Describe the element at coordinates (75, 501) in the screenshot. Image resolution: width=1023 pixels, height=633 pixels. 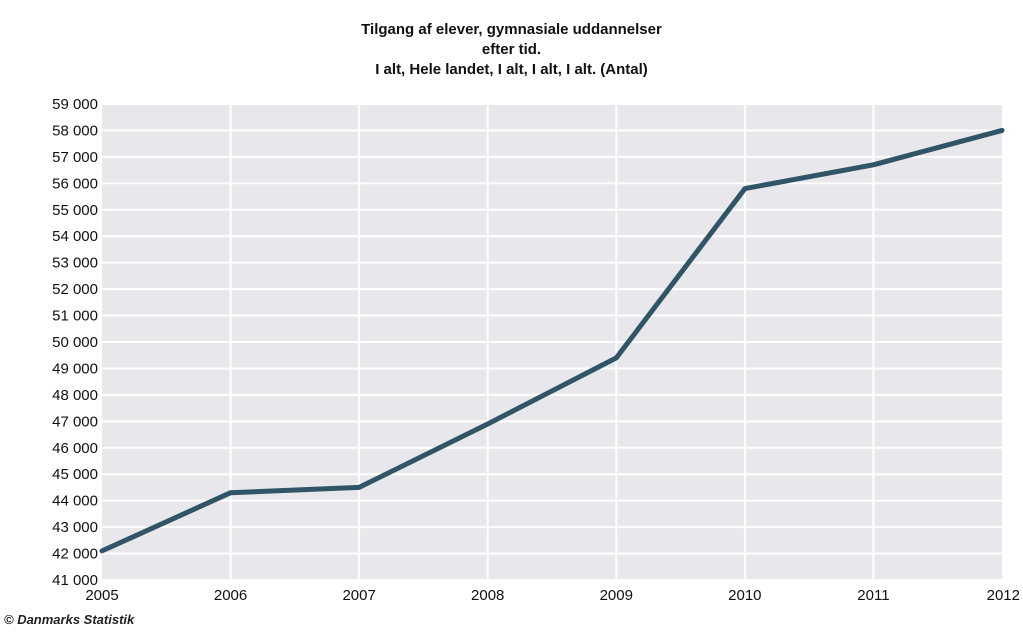
I see `y-tick-label: 44 000` at that location.